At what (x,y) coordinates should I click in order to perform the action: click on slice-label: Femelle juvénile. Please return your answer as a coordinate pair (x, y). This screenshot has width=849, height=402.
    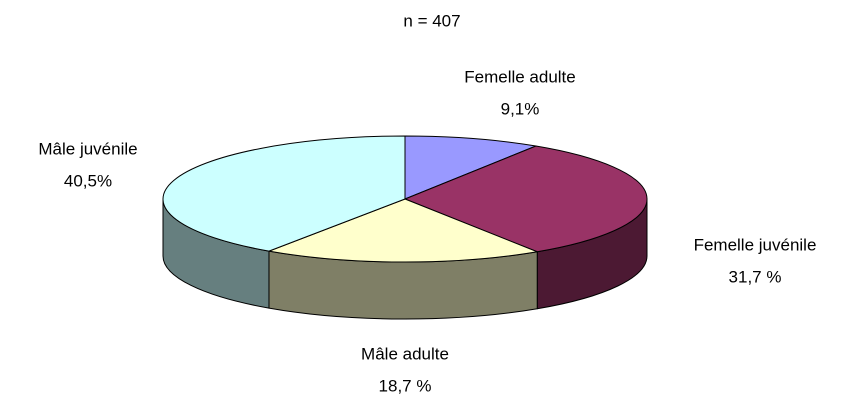
    Looking at the image, I should click on (755, 244).